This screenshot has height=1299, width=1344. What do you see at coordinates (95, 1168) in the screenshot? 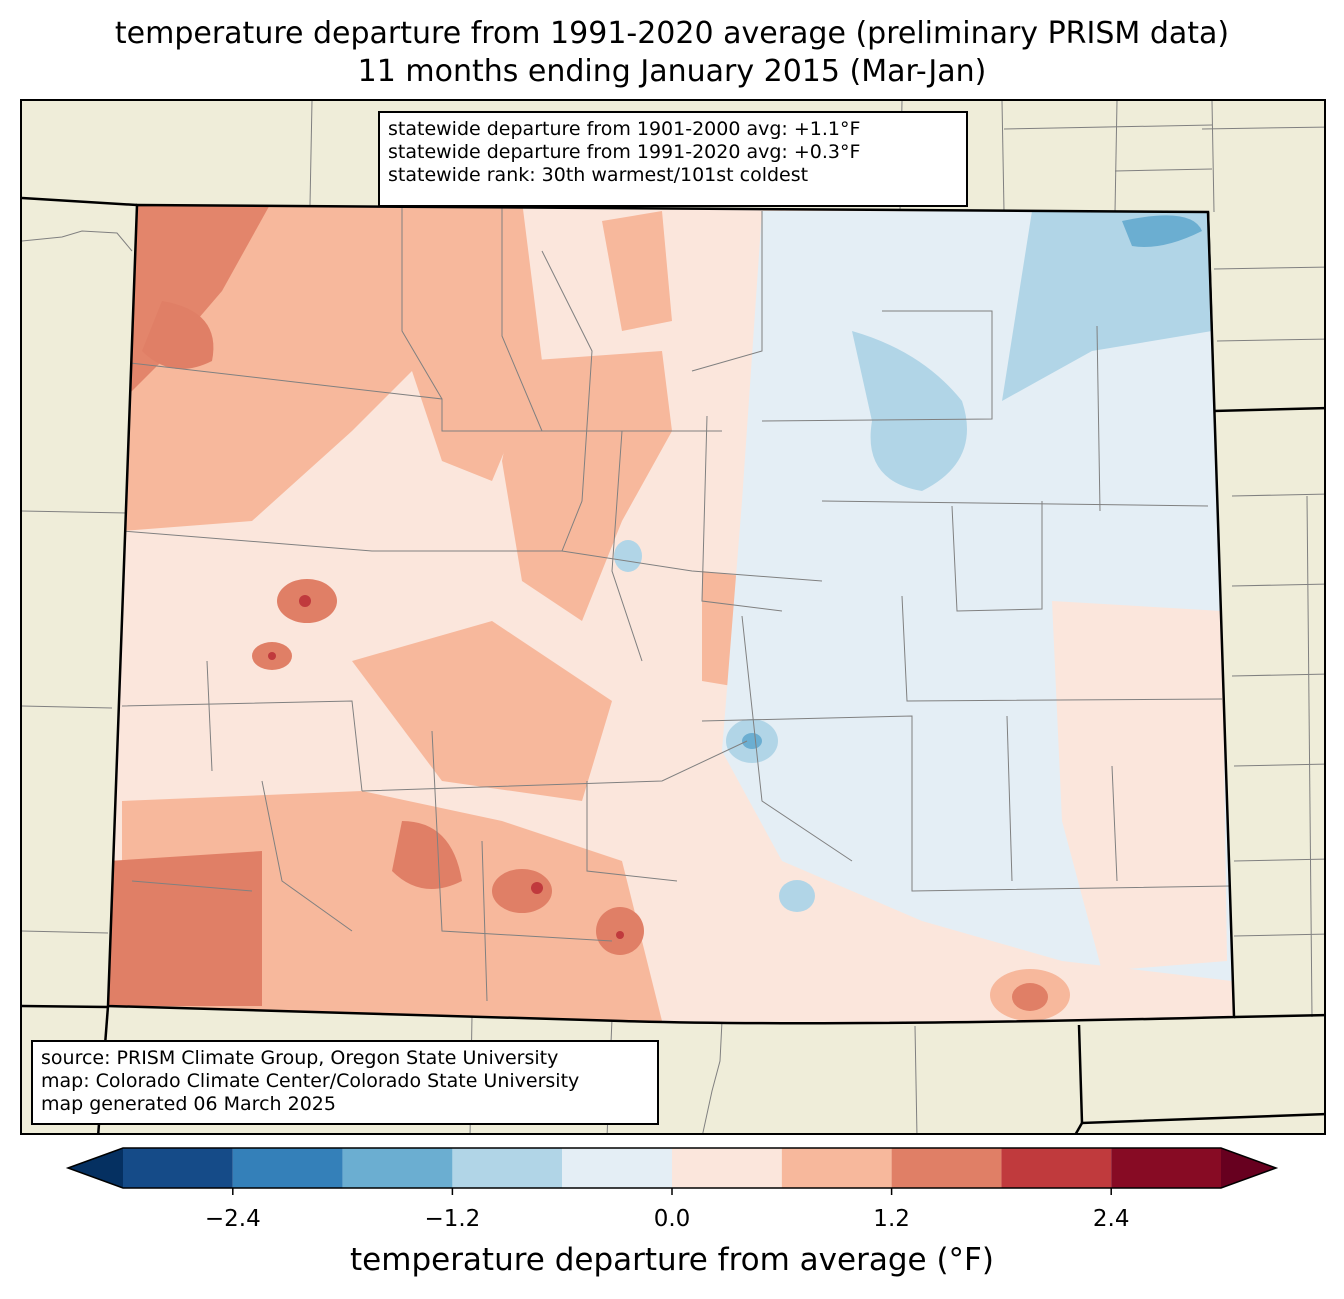
I see `colorbar-extend-low` at bounding box center [95, 1168].